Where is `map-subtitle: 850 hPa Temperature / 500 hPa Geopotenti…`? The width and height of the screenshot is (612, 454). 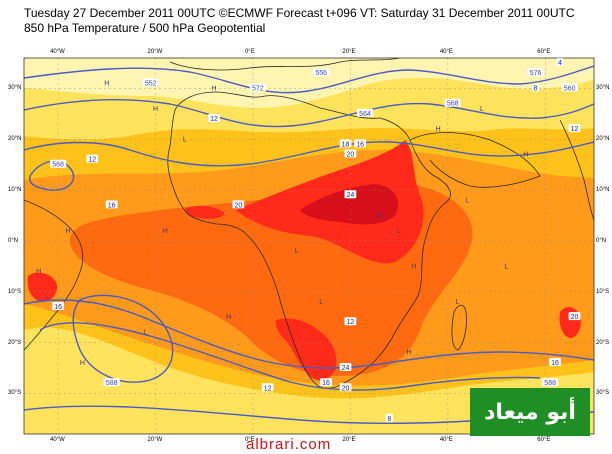 map-subtitle: 850 hPa Temperature / 500 hPa Geopotenti… is located at coordinates (145, 28).